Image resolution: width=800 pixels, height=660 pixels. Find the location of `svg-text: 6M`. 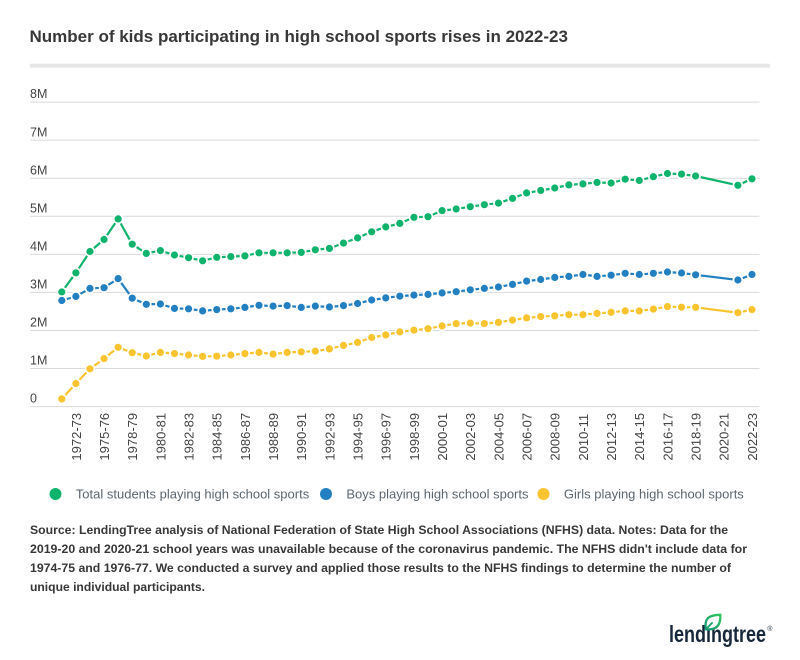

svg-text: 6M is located at coordinates (38, 170).